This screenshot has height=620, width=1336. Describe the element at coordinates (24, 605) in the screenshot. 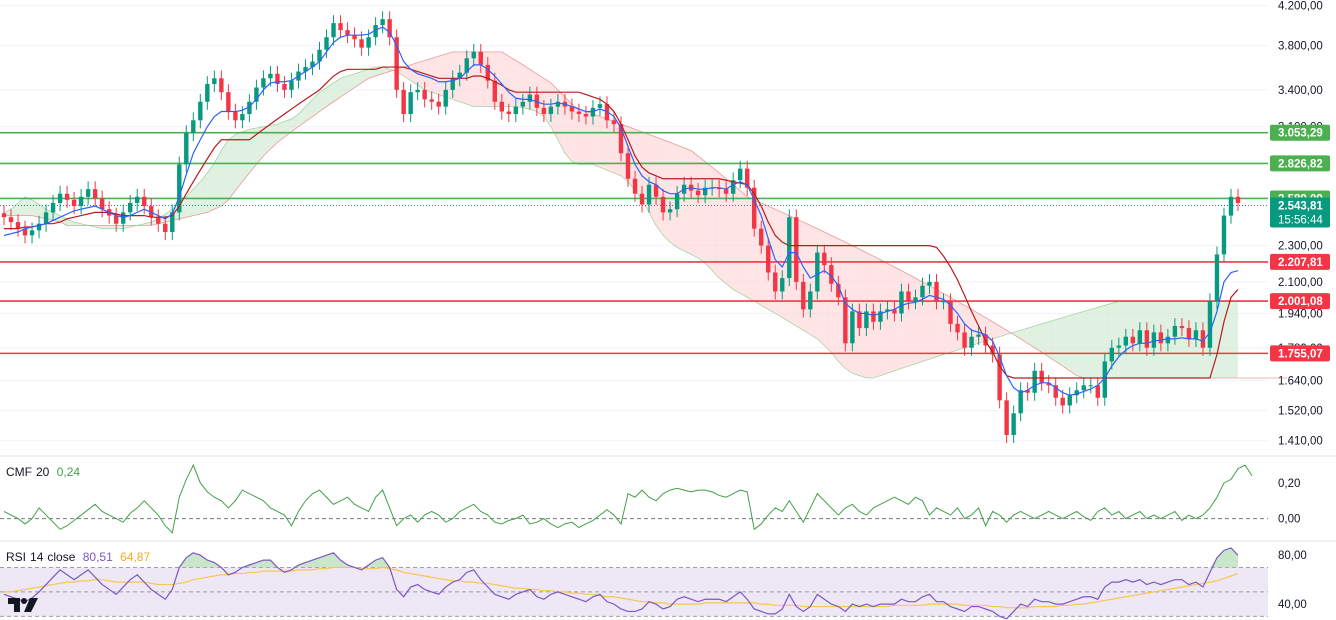

I see `tradingview-logo` at that location.